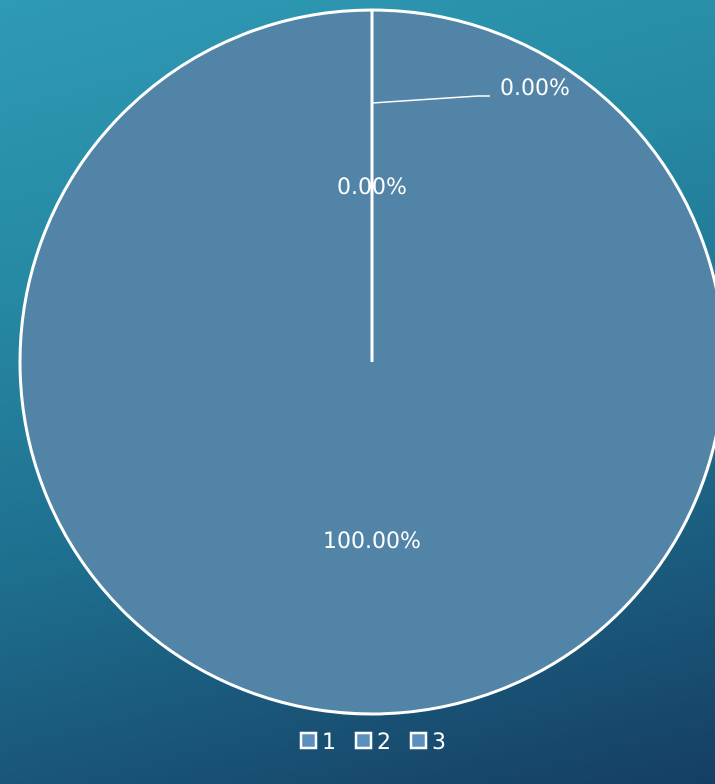 The height and width of the screenshot is (784, 715). What do you see at coordinates (384, 742) in the screenshot?
I see `legend-label-2: 2` at bounding box center [384, 742].